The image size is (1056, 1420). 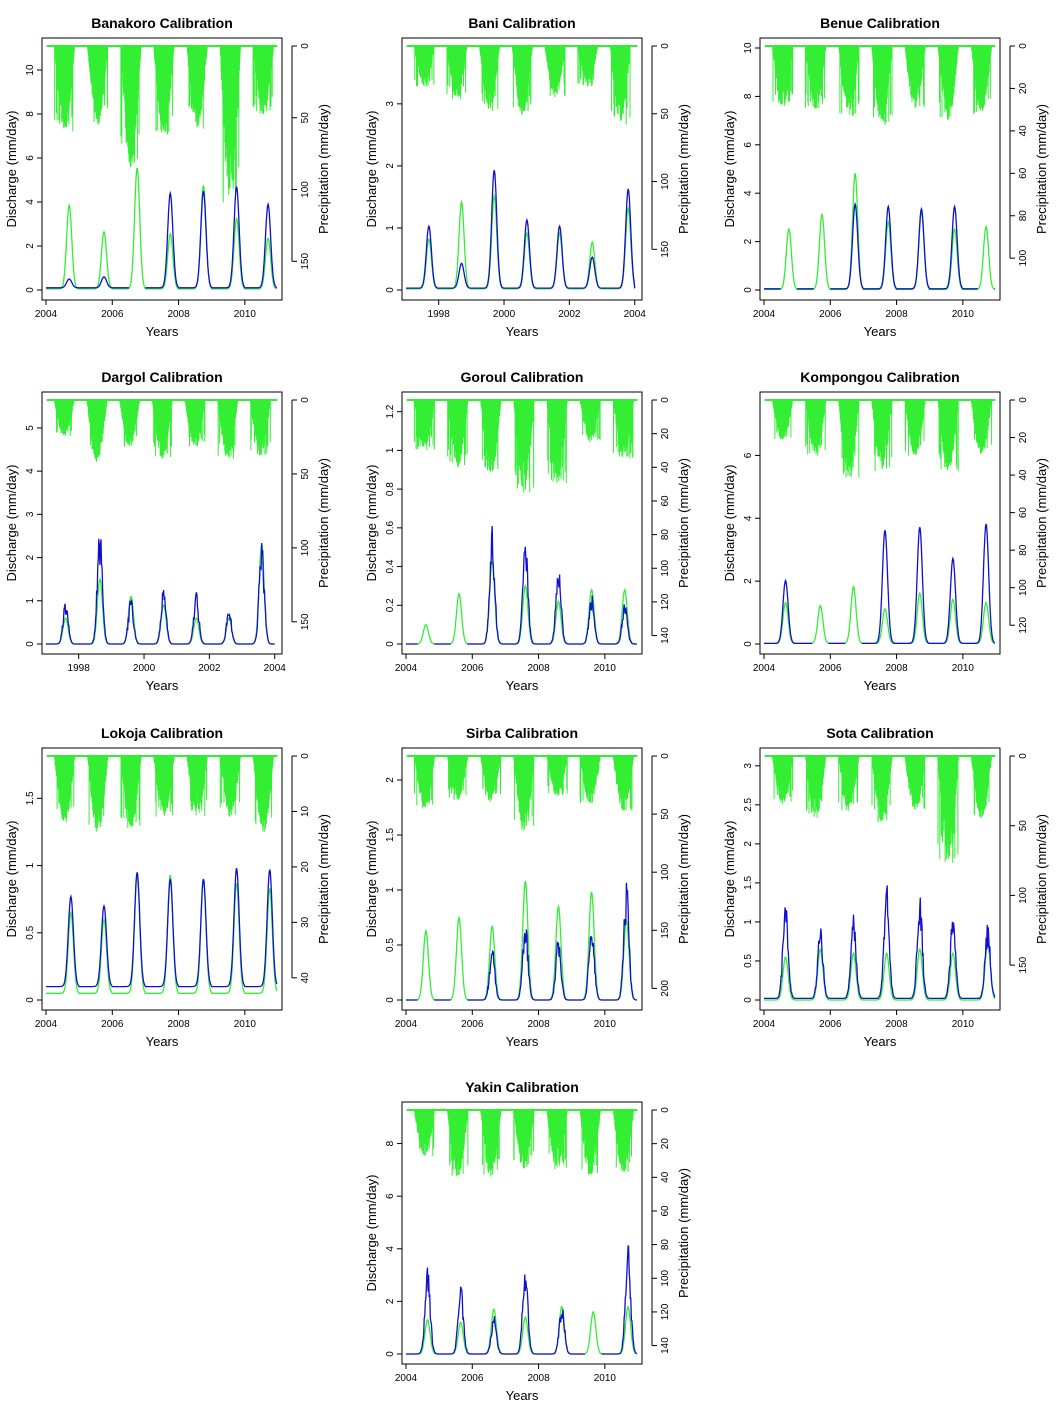 What do you see at coordinates (748, 455) in the screenshot?
I see `y-tick-label: 6` at bounding box center [748, 455].